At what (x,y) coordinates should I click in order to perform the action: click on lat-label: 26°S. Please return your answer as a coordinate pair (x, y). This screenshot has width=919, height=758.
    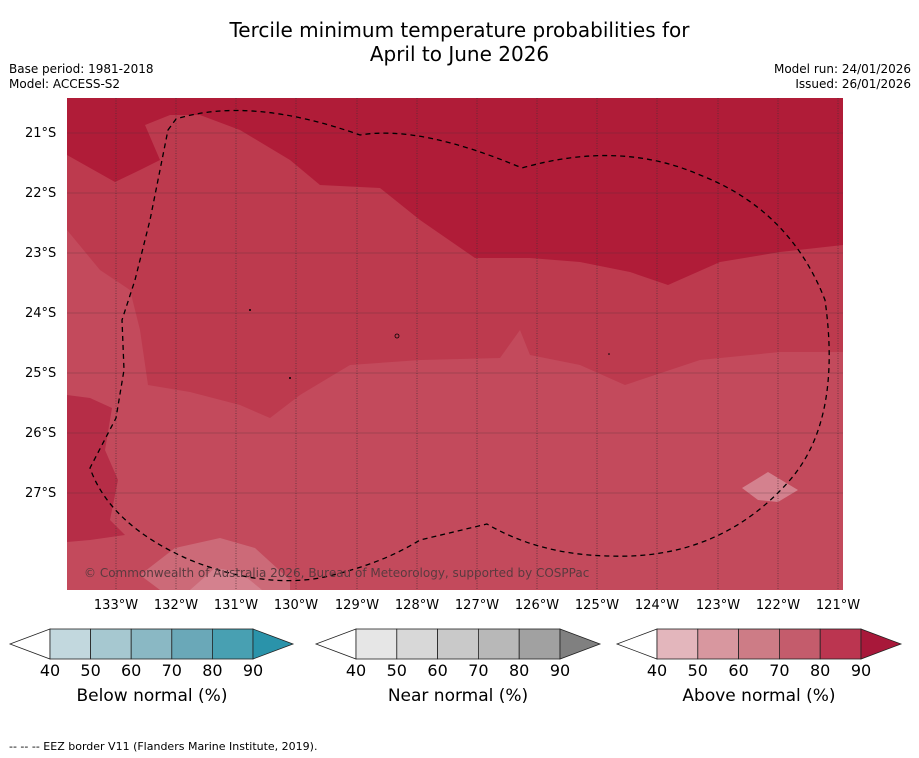
    Looking at the image, I should click on (41, 433).